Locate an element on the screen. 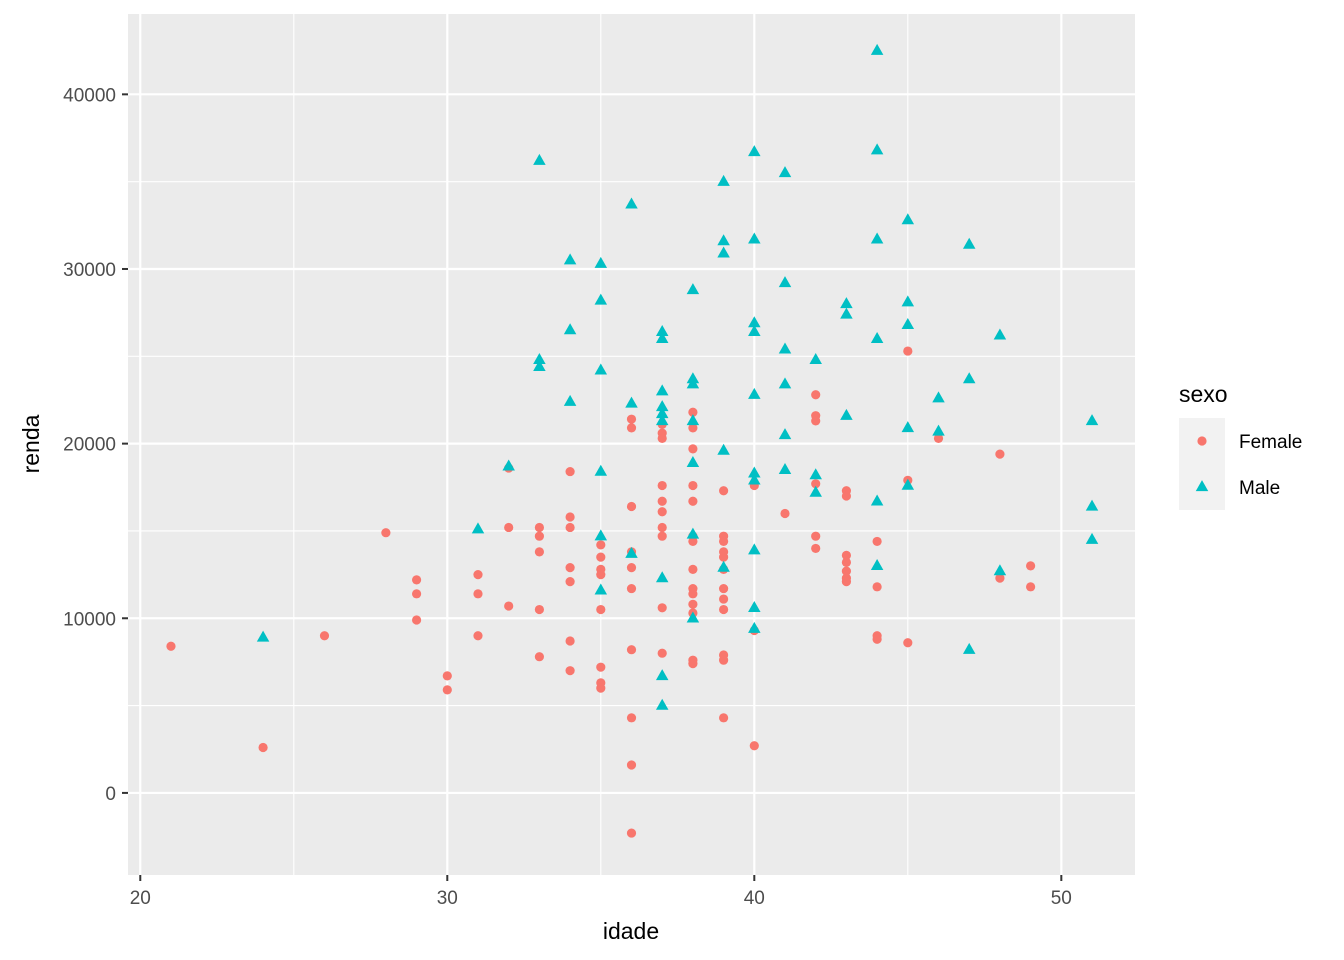 This screenshot has height=960, width=1344. legend: sexo Female Male is located at coordinates (1240, 445).